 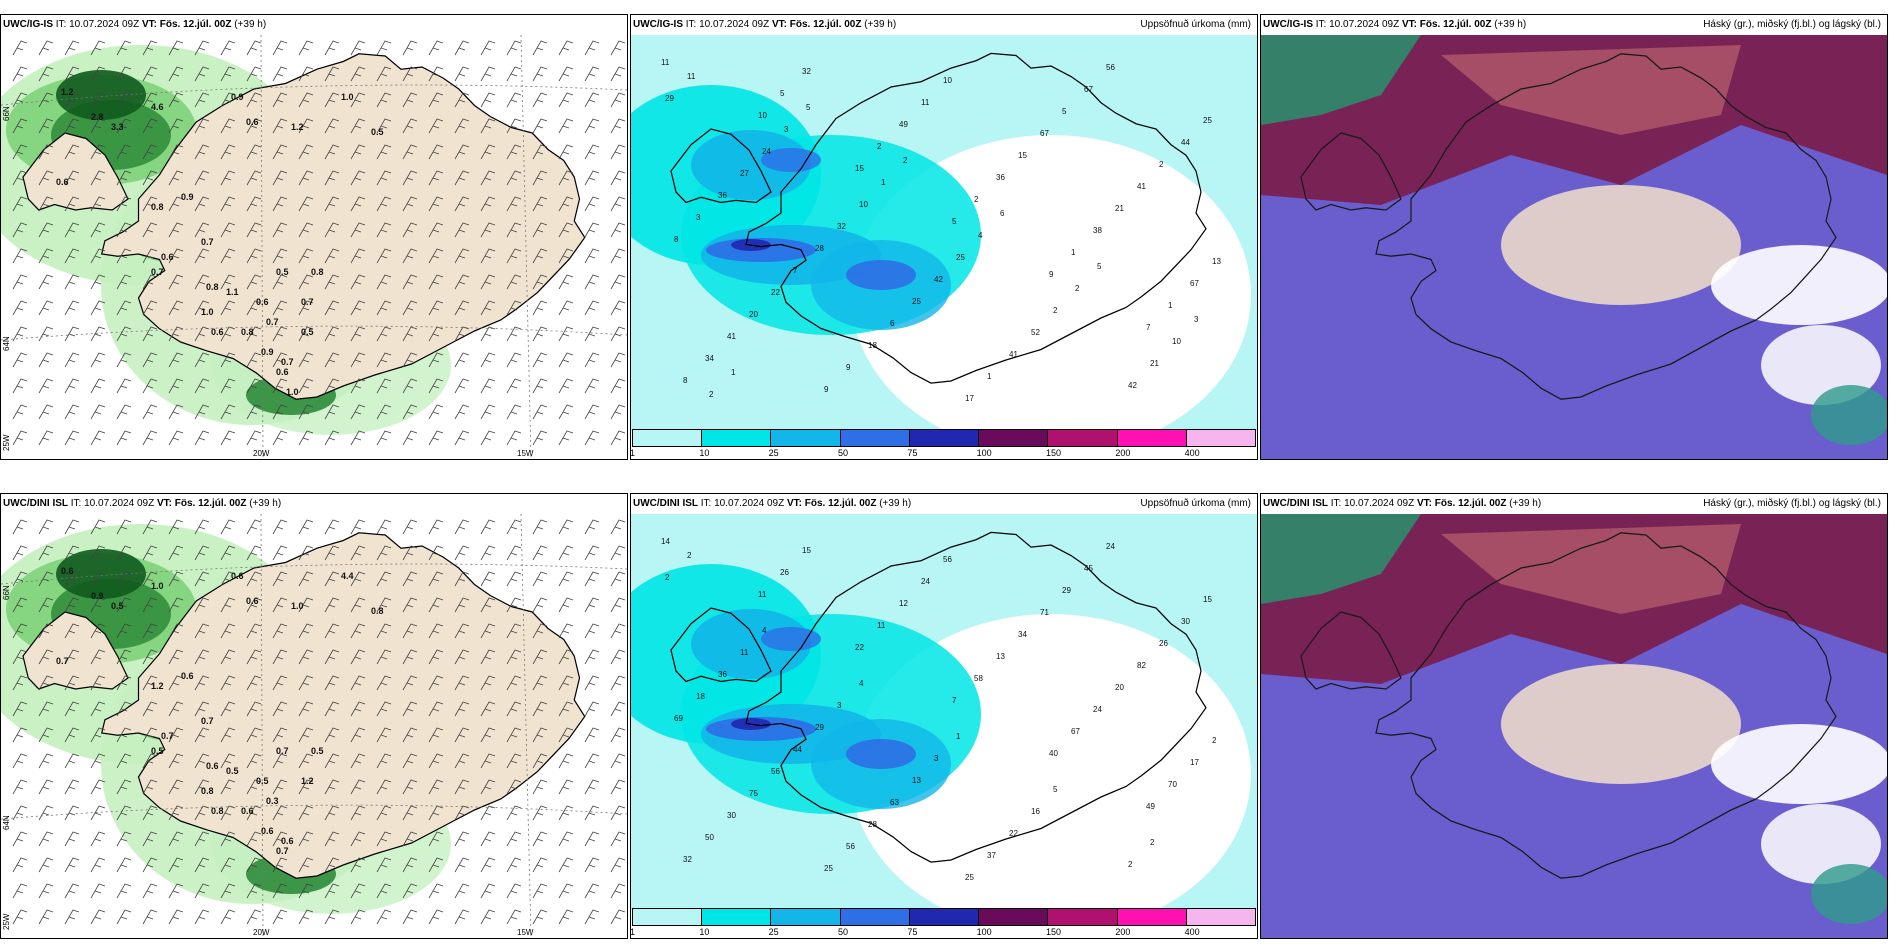 What do you see at coordinates (1035, 811) in the screenshot?
I see `precip-value-label: 16` at bounding box center [1035, 811].